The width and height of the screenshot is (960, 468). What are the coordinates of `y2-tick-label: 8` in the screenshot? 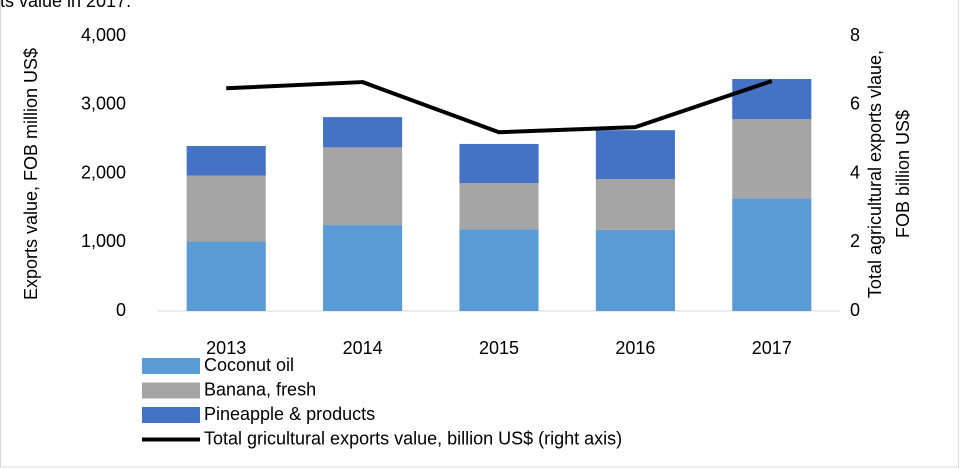 It's located at (855, 35).